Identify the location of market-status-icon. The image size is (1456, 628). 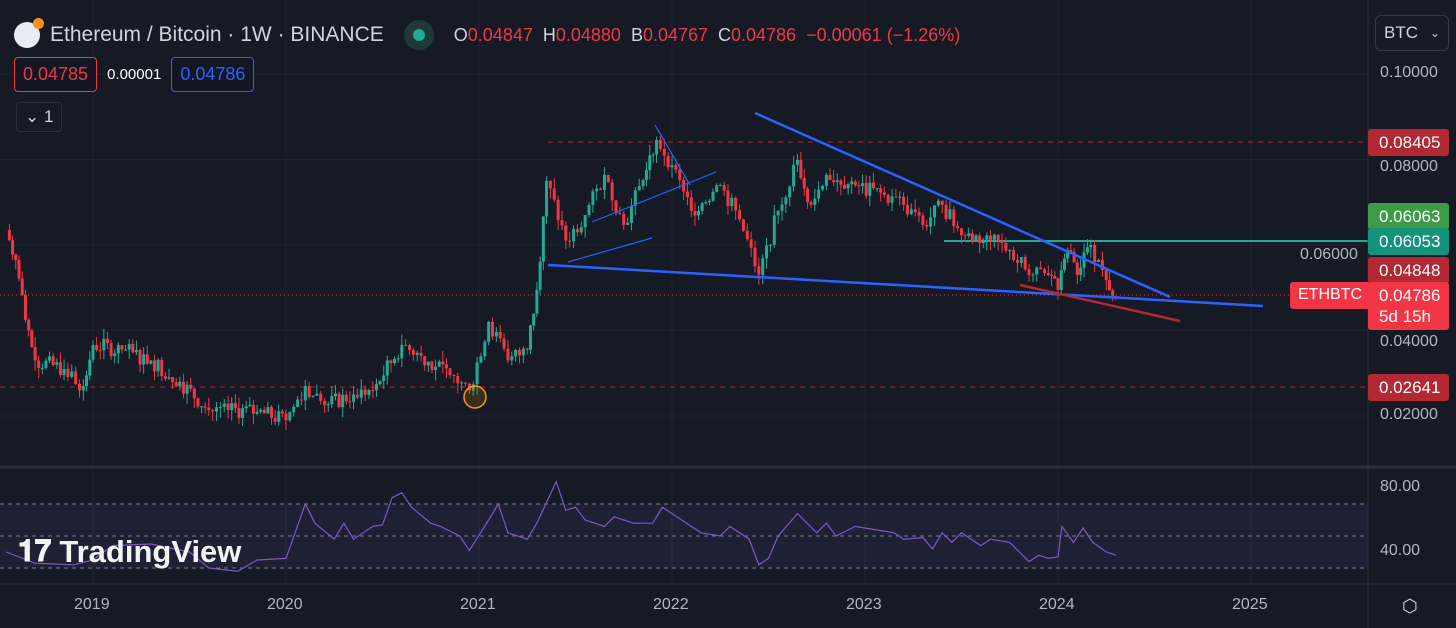
(418, 35).